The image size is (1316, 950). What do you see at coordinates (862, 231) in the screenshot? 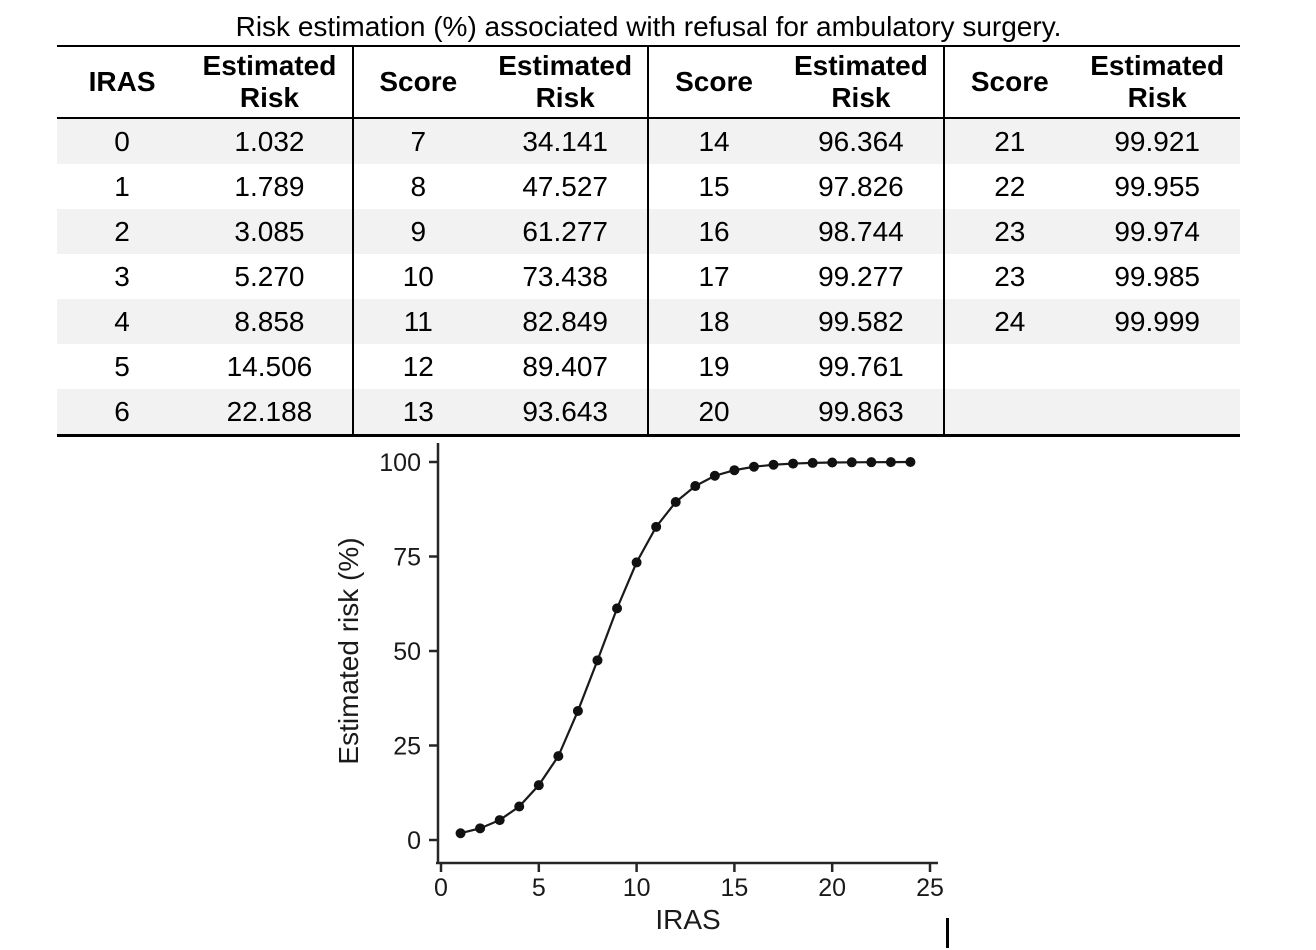
I see `risk-cell: 98.744` at bounding box center [862, 231].